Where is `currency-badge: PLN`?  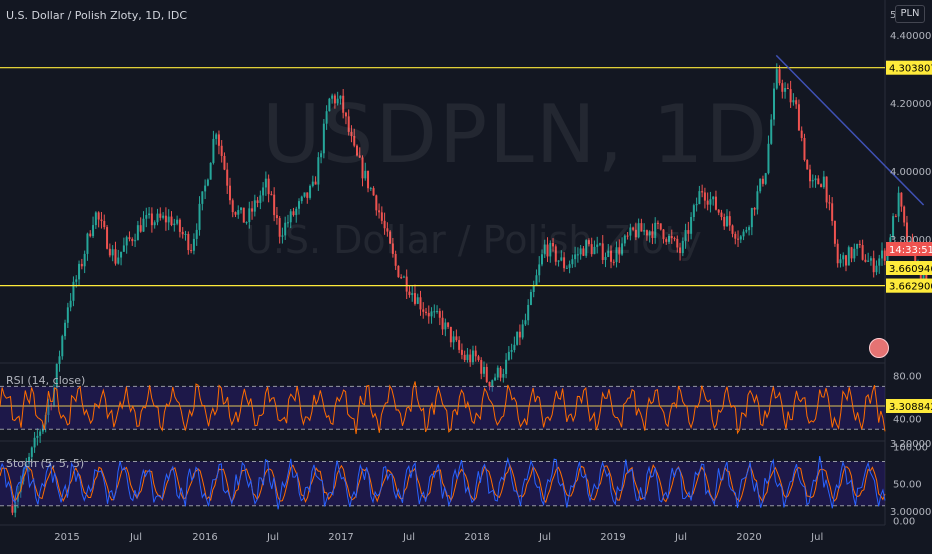
currency-badge: PLN is located at coordinates (910, 14).